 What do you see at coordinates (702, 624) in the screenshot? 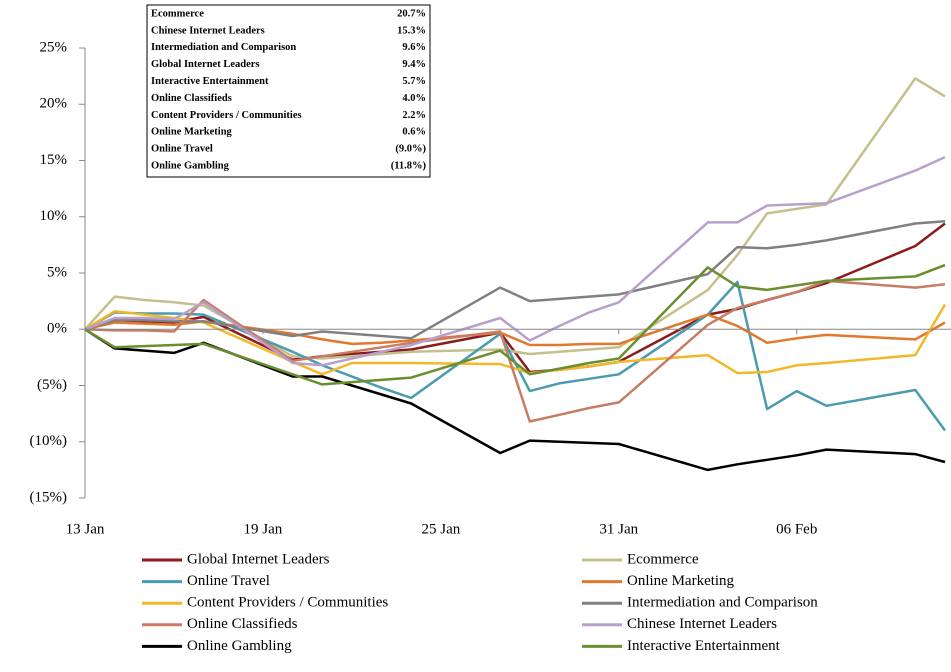
I see `legend-label: Chinese Internet Leaders` at bounding box center [702, 624].